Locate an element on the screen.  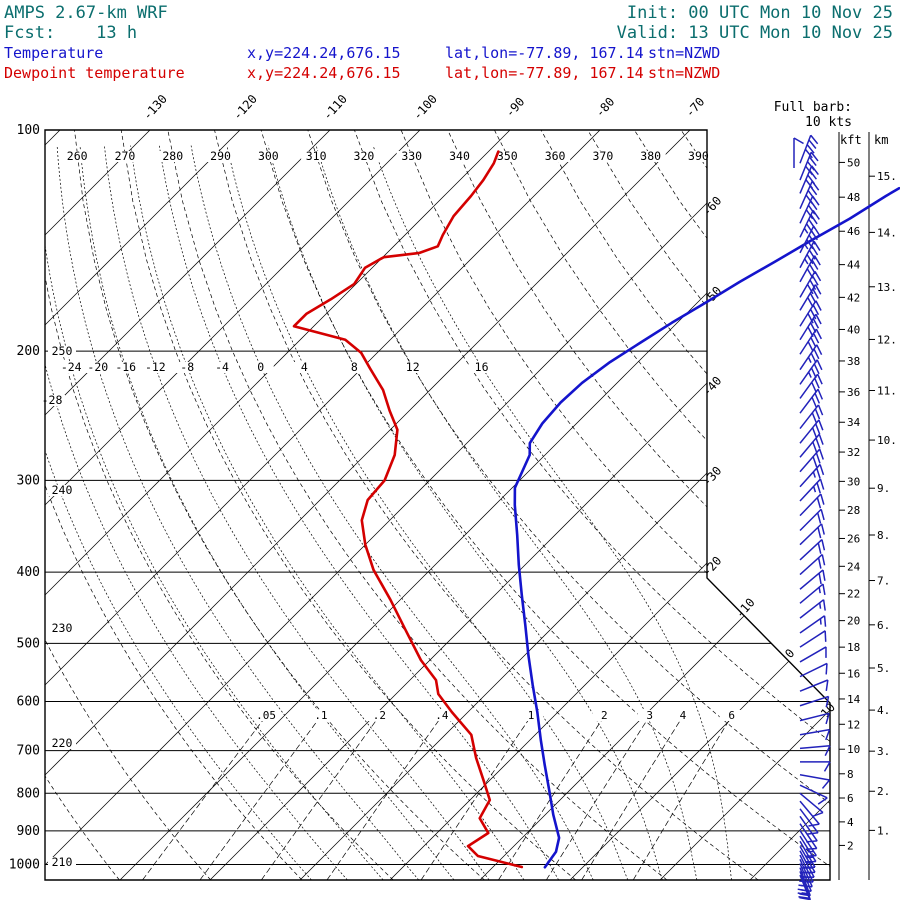
svg-text: 700 is located at coordinates (28, 751).